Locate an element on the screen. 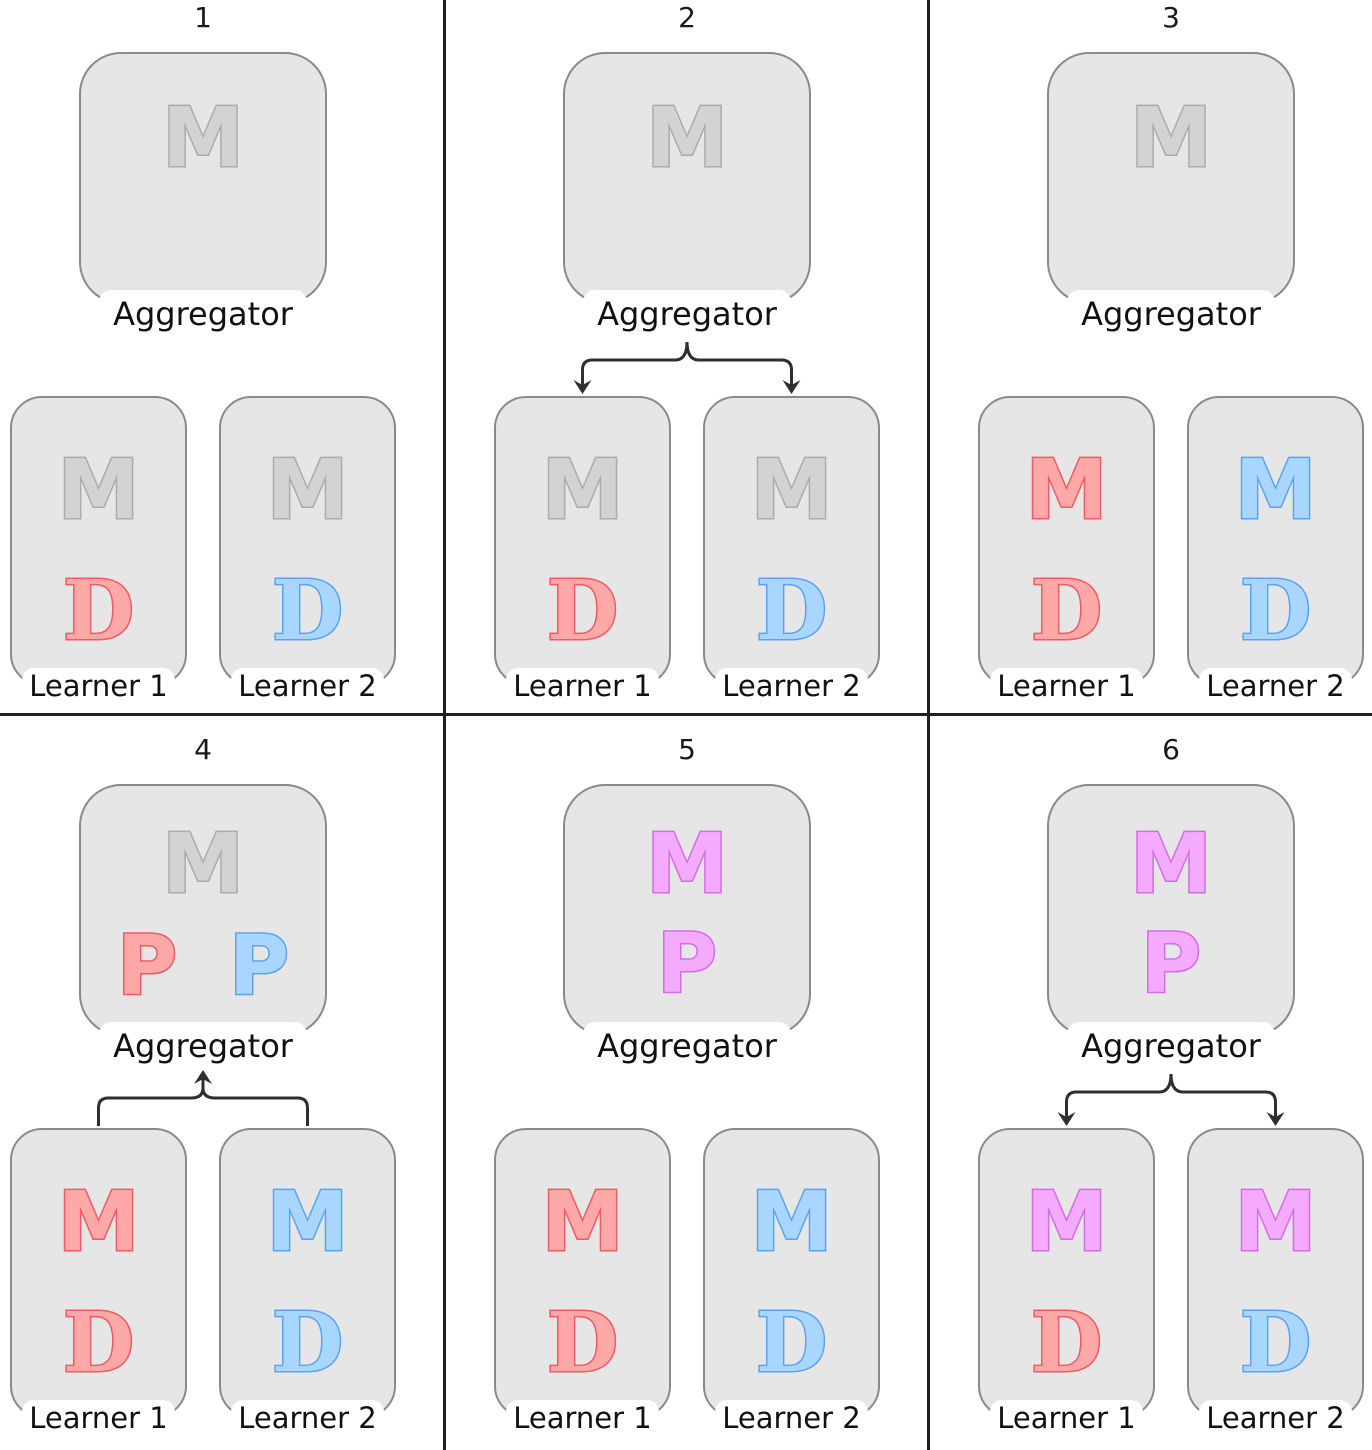 Image resolution: width=1372 pixels, height=1450 pixels. step-number: 1 is located at coordinates (203, 17).